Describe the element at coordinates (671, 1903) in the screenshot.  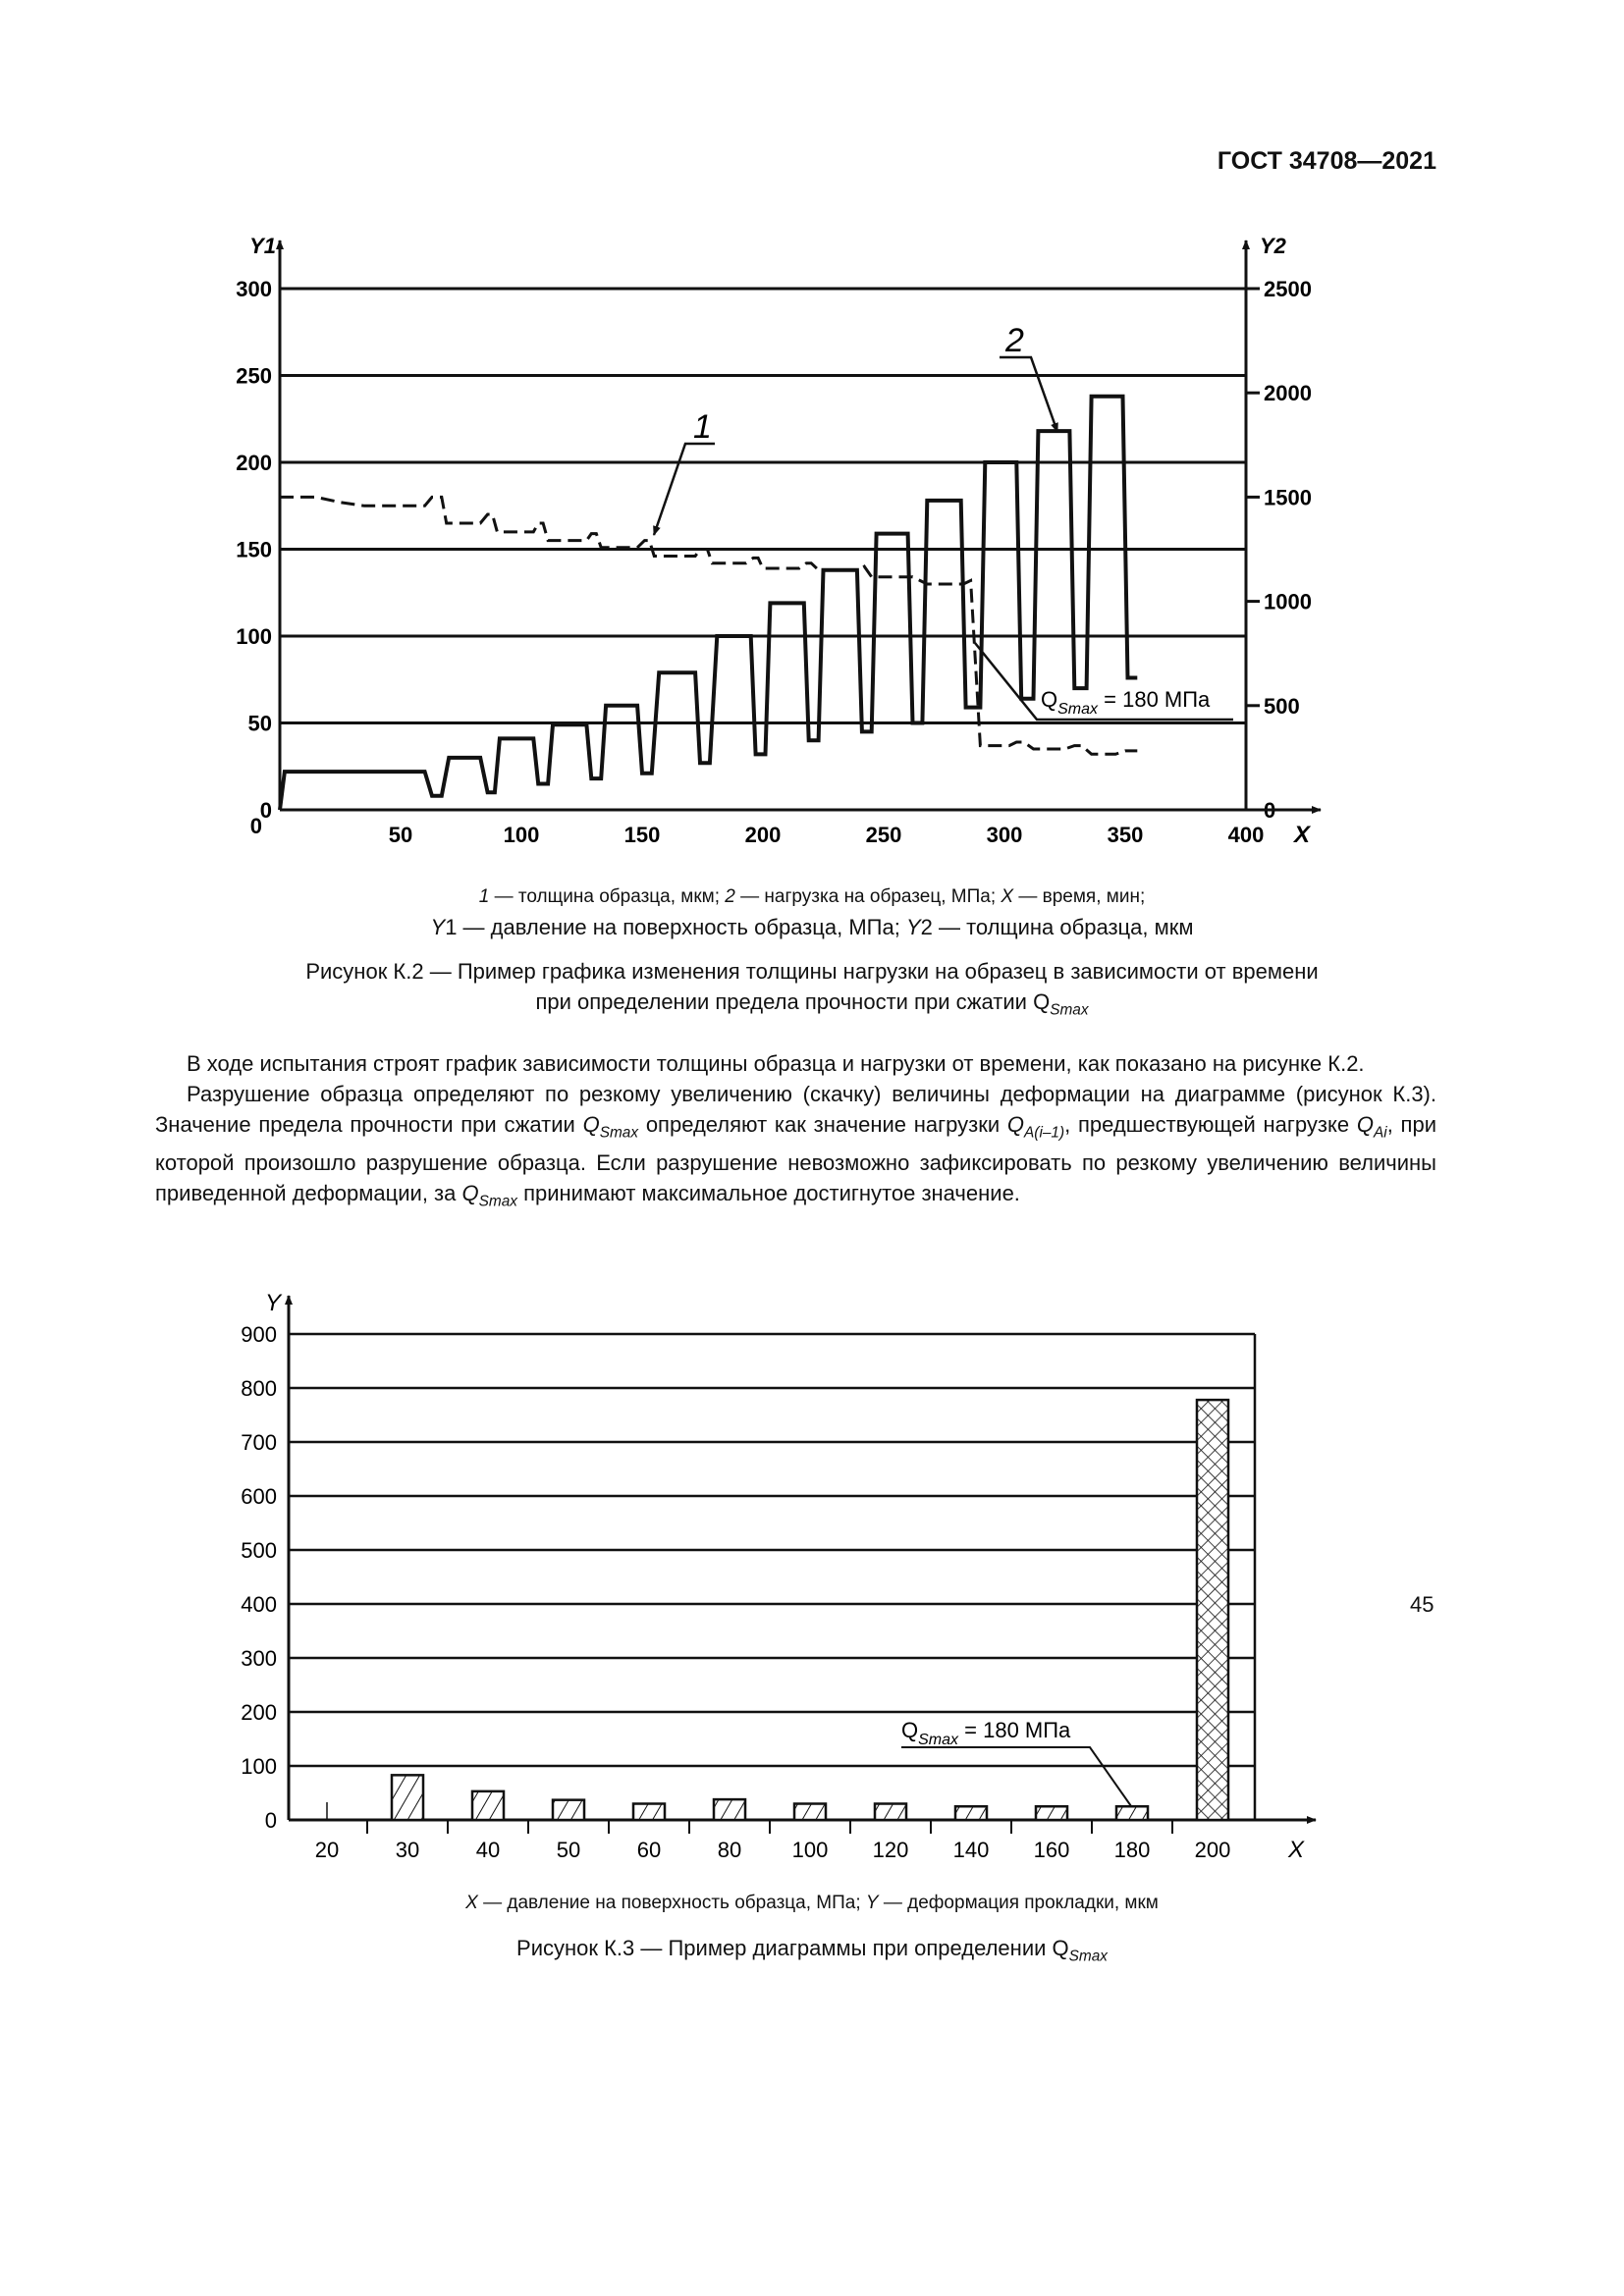
I see `text-run: — давление на поверхность образца, МПа;` at that location.